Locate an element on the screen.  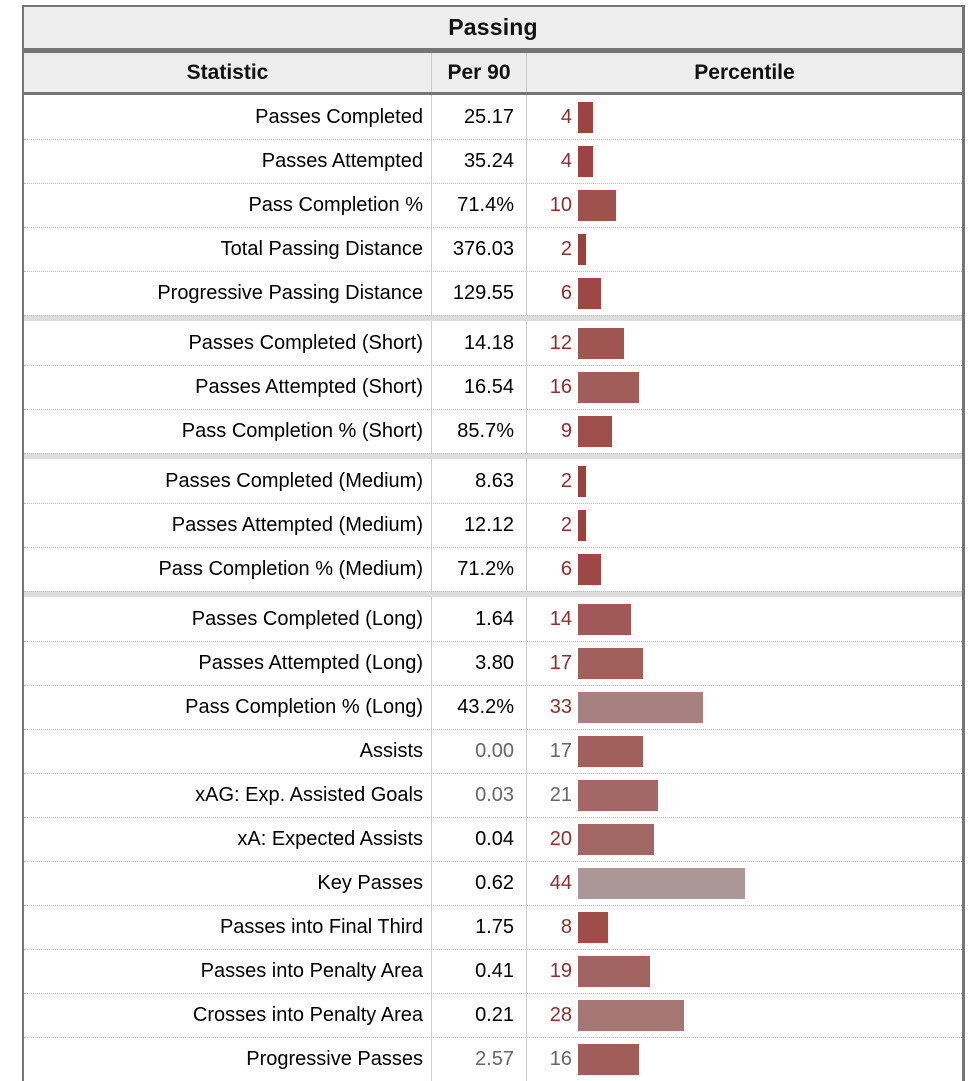
statistic-label: Passes into Penalty Area is located at coordinates (228, 971).